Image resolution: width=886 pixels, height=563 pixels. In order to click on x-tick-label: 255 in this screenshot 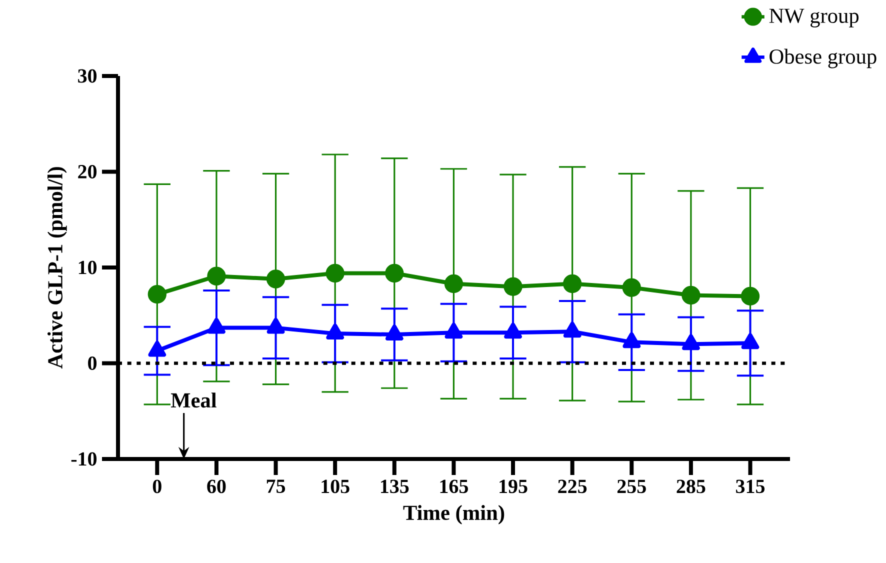, I will do `click(631, 487)`.